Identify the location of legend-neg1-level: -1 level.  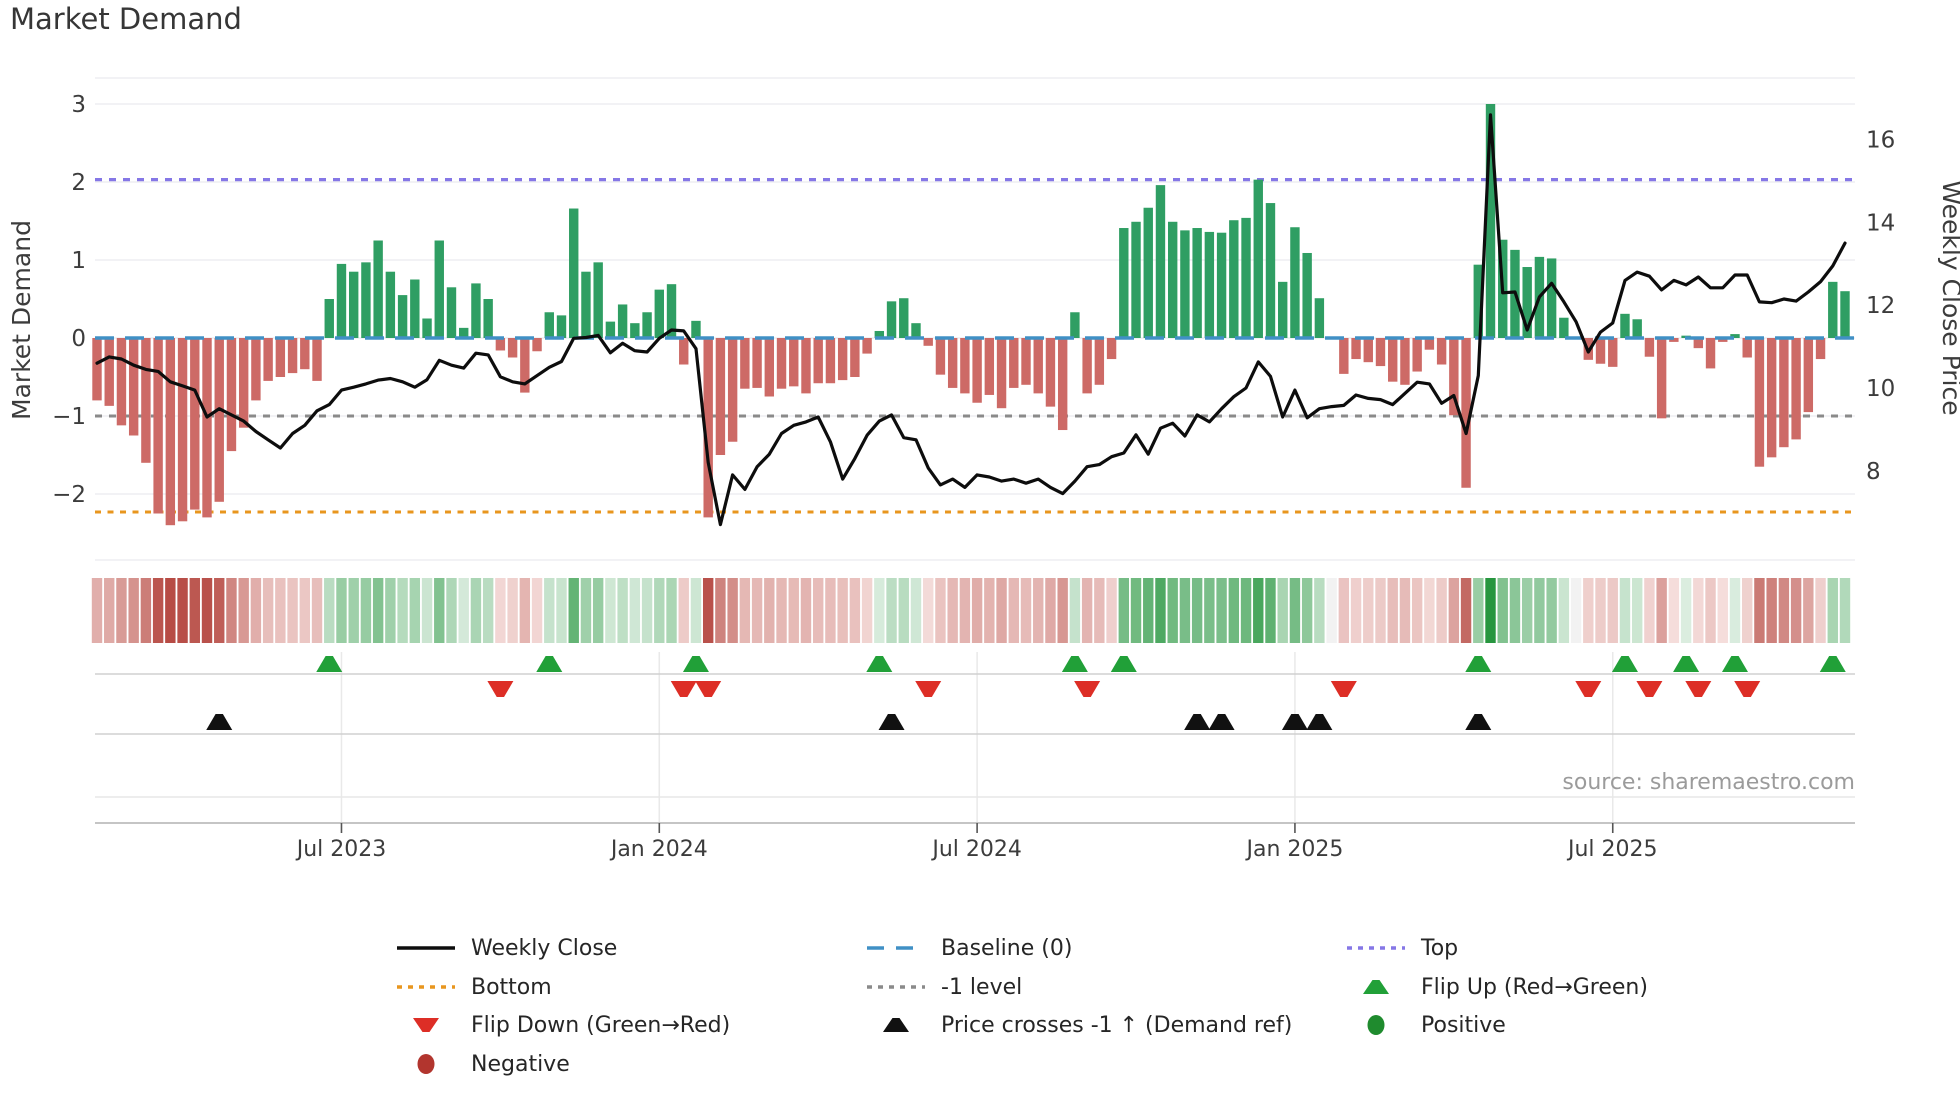
(943, 987).